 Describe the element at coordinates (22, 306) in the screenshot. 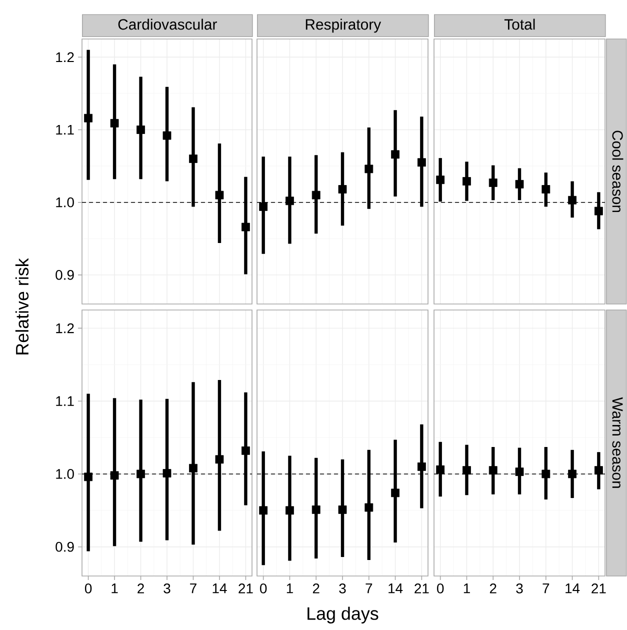

I see `y-axis-title: Relative risk` at that location.